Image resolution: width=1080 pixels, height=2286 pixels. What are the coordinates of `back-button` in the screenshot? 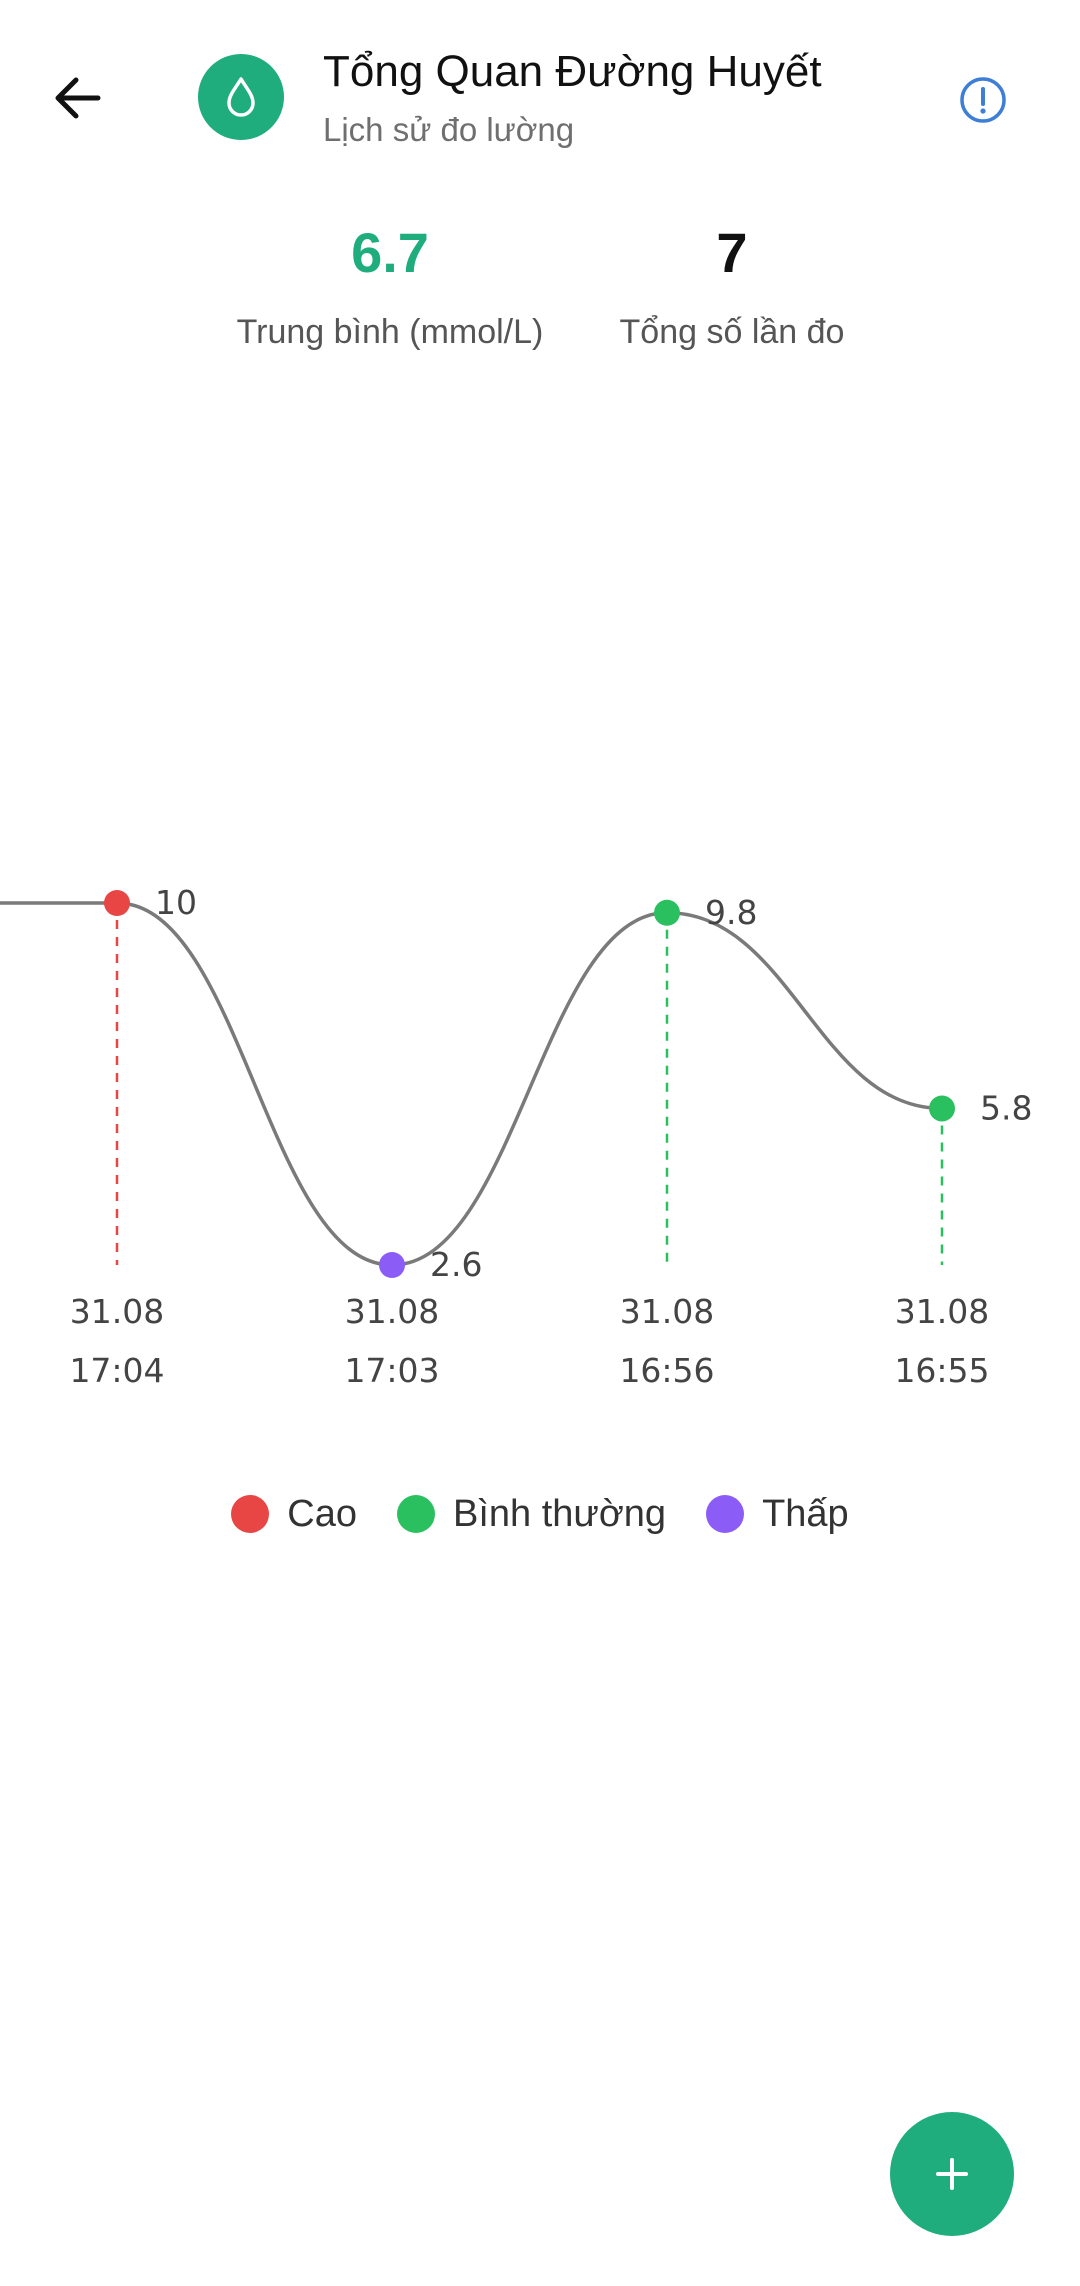 It's located at (78, 98).